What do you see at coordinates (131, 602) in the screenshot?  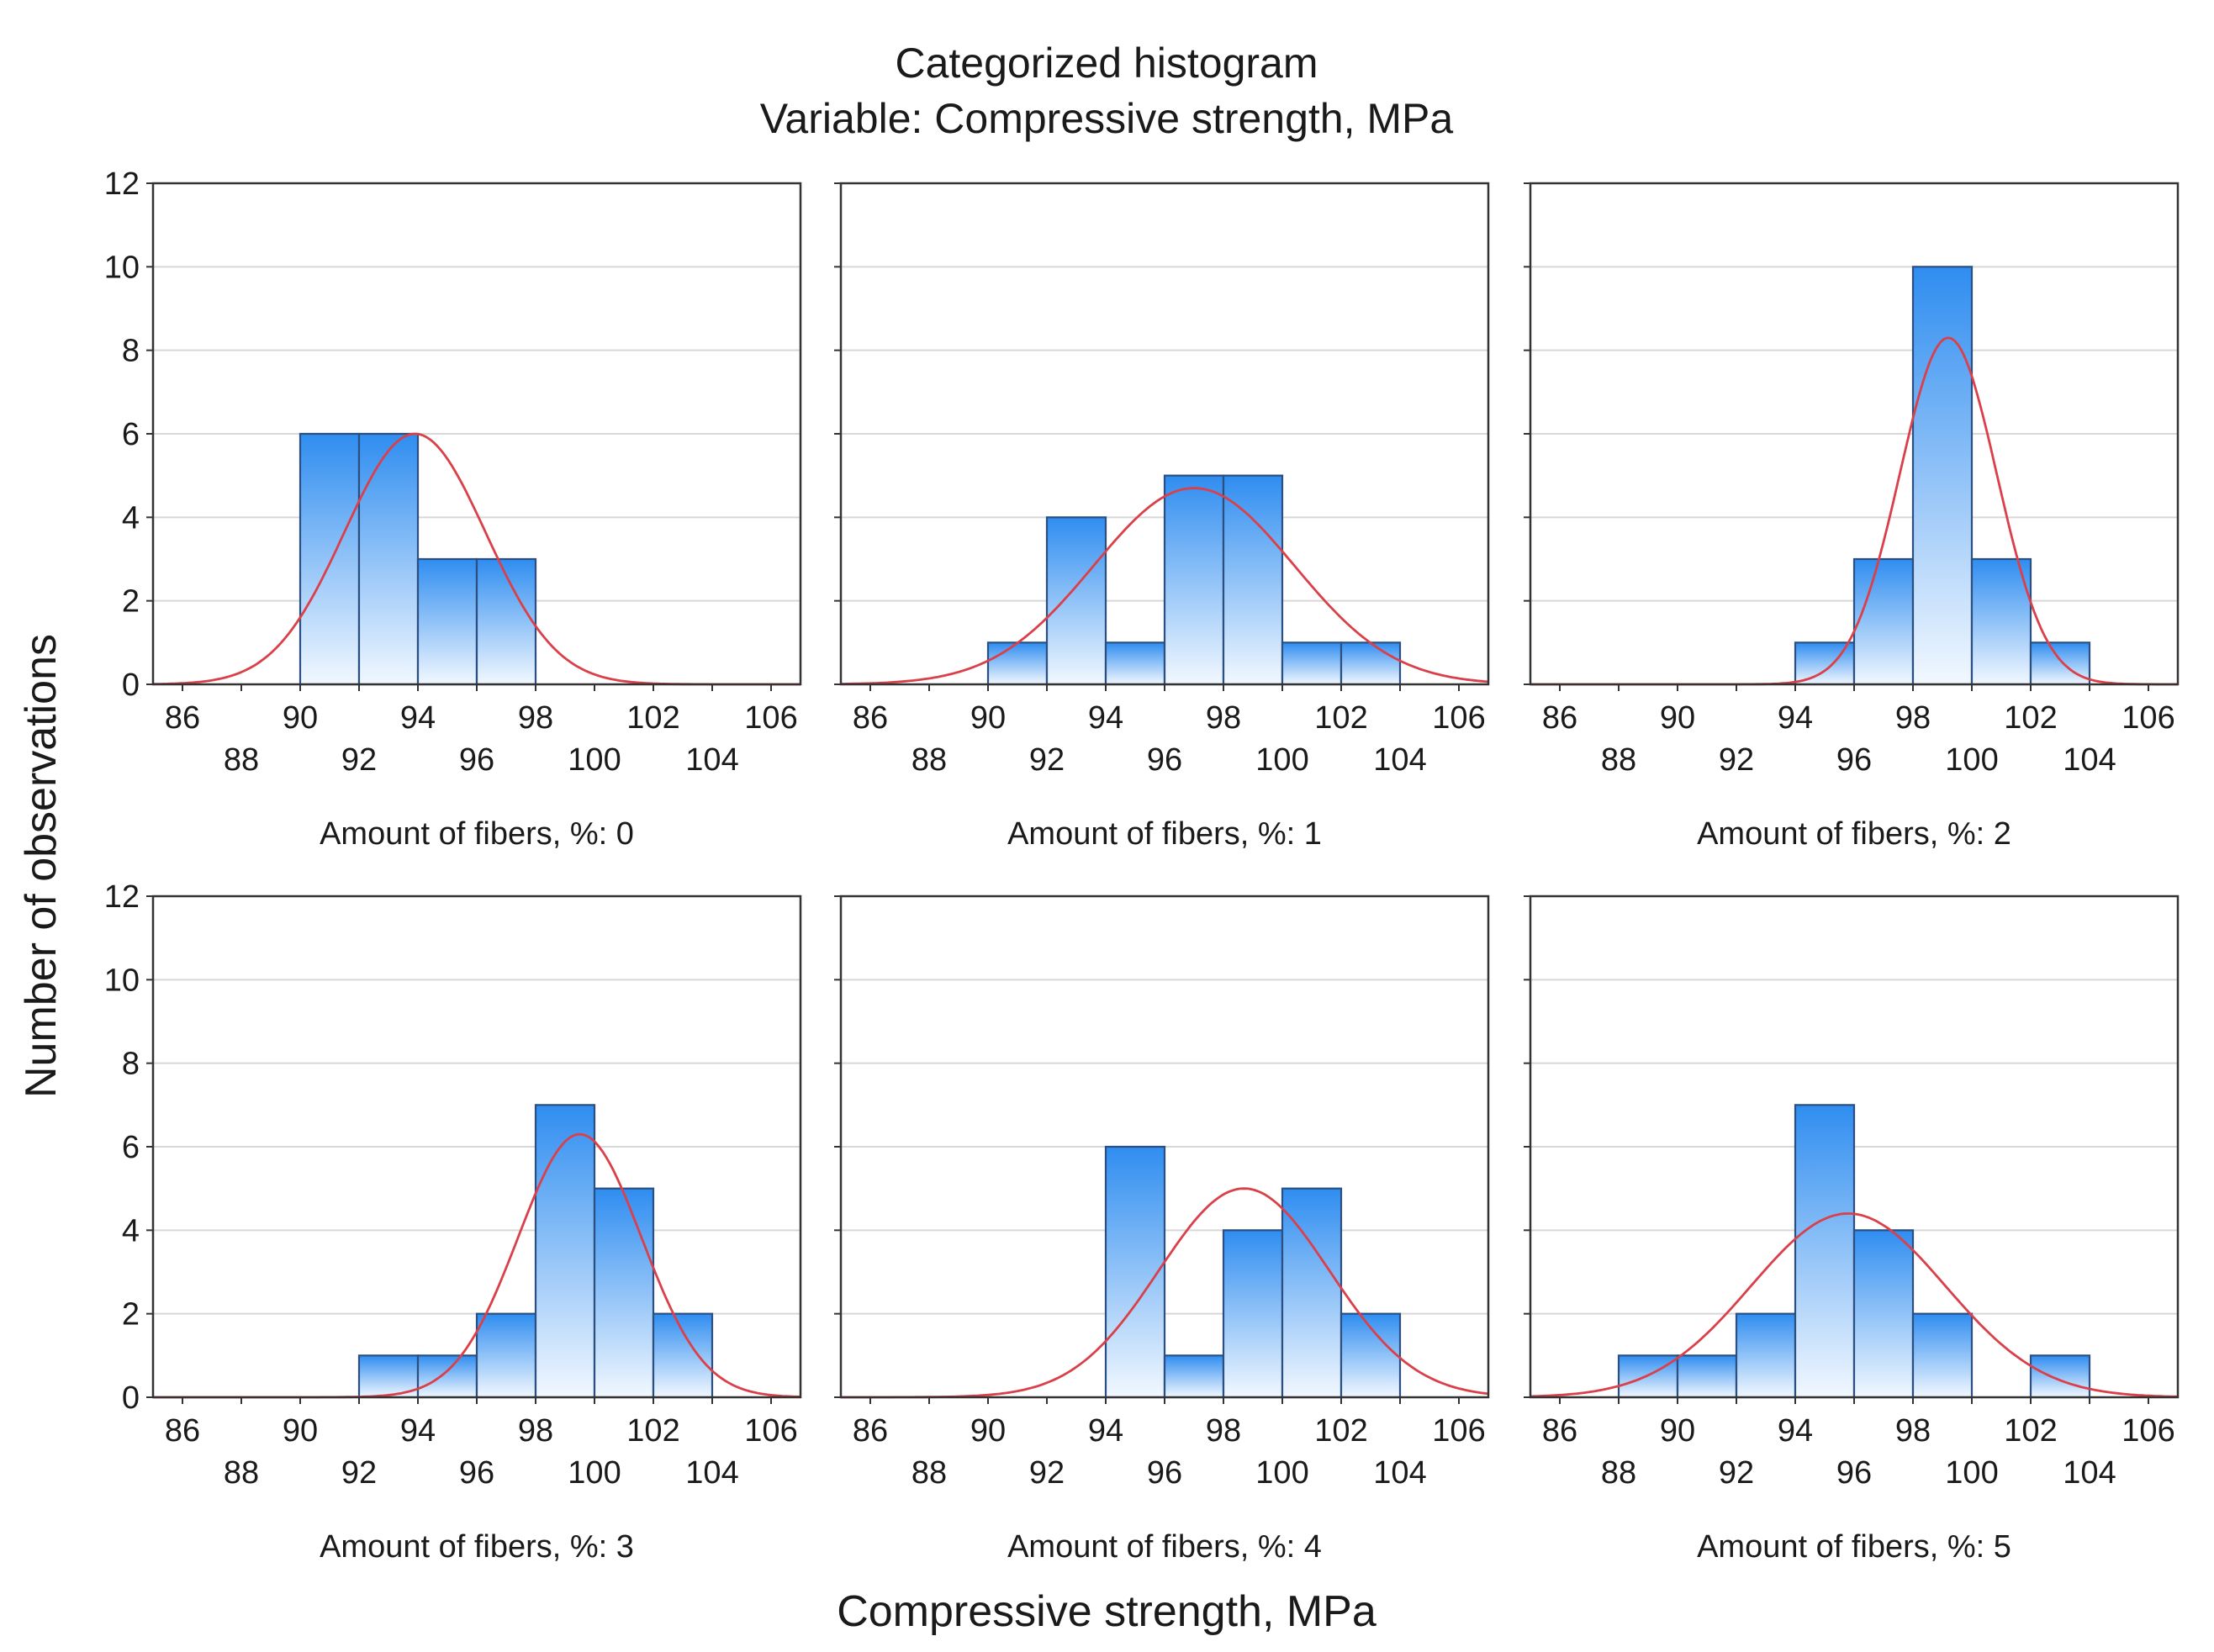 I see `y-tick-label: 2` at bounding box center [131, 602].